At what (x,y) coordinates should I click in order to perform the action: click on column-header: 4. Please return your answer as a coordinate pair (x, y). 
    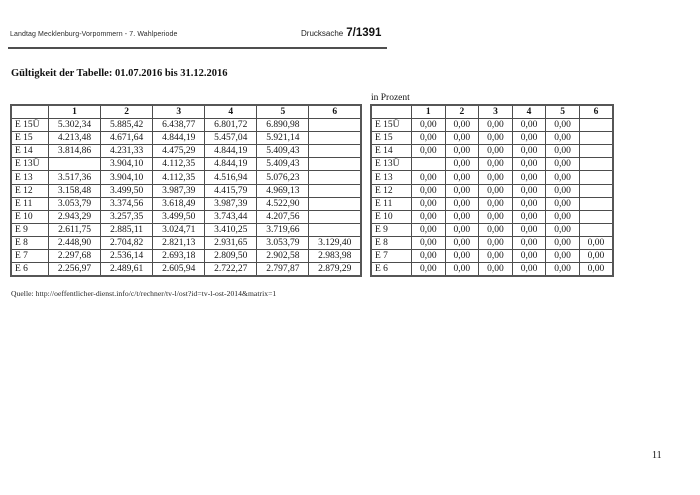
    Looking at the image, I should click on (529, 112).